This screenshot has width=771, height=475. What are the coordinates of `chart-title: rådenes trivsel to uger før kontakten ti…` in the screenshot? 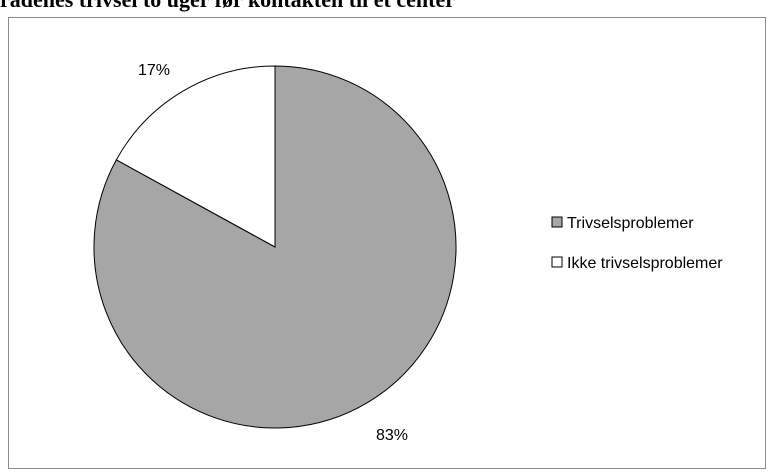 It's located at (385, 8).